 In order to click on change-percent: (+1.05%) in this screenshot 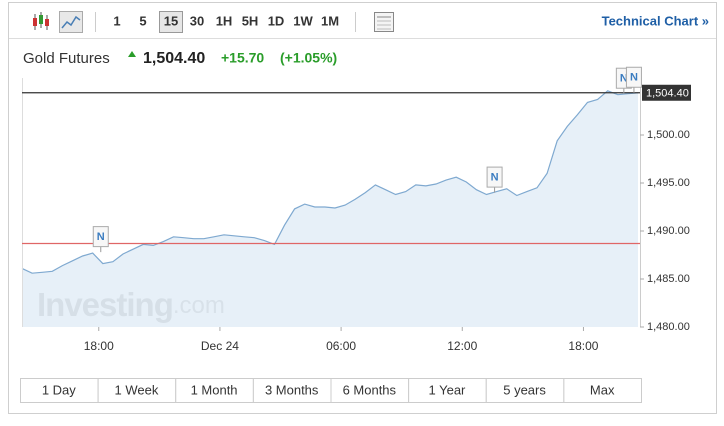, I will do `click(308, 58)`.